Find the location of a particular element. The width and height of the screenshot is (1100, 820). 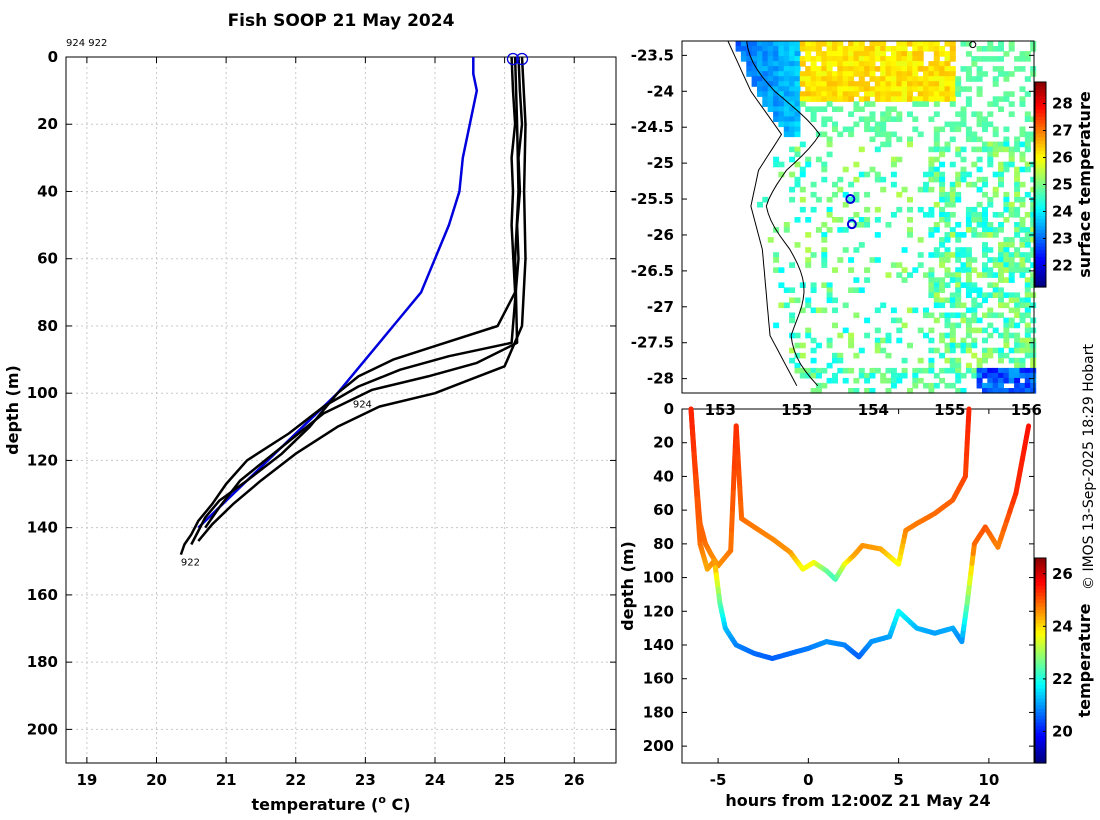

section-x-tick-label: -5 is located at coordinates (718, 780).